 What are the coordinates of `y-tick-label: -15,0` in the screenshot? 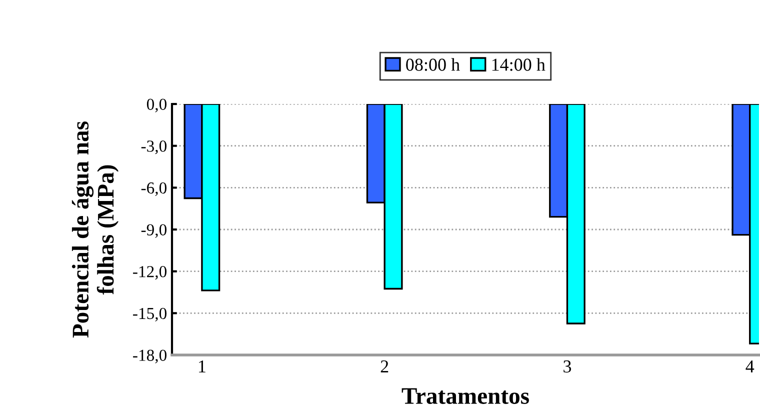 It's located at (150, 315).